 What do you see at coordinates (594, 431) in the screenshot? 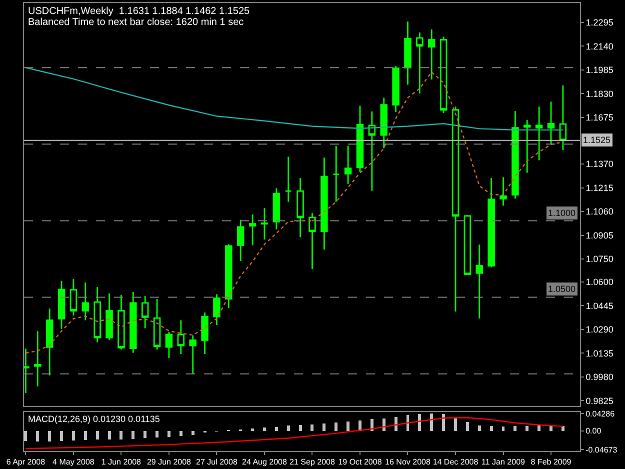
I see `y-tick-label: 0.00` at bounding box center [594, 431].